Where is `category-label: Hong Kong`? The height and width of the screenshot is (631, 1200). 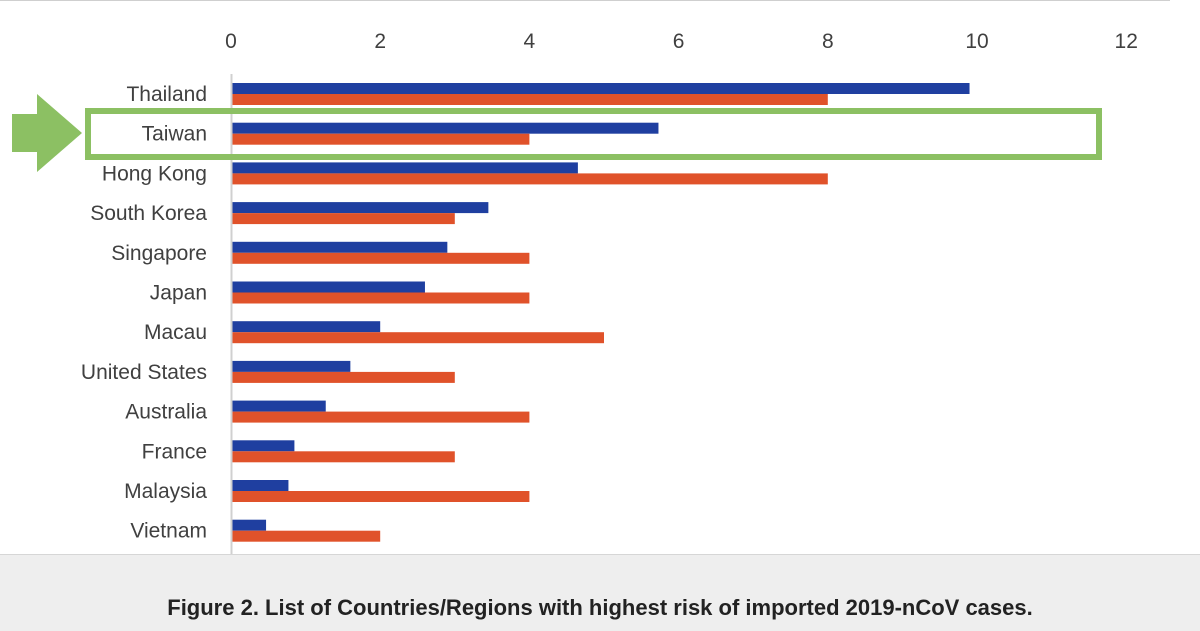 category-label: Hong Kong is located at coordinates (154, 173).